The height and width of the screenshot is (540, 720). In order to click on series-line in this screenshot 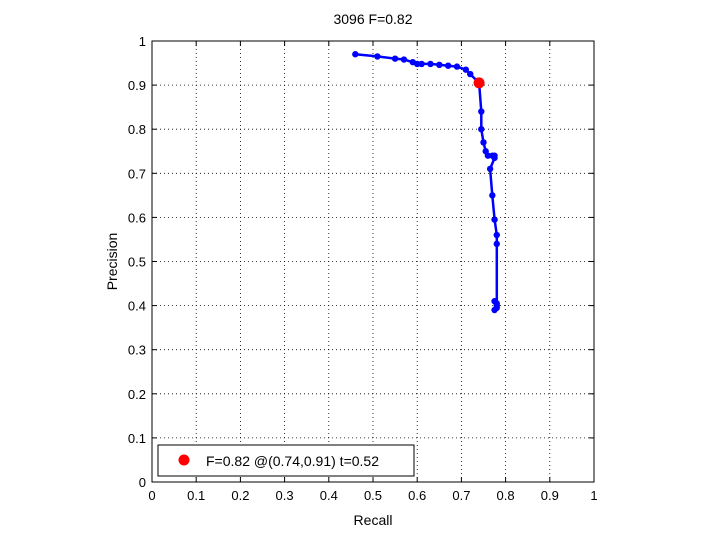, I will do `click(426, 182)`.